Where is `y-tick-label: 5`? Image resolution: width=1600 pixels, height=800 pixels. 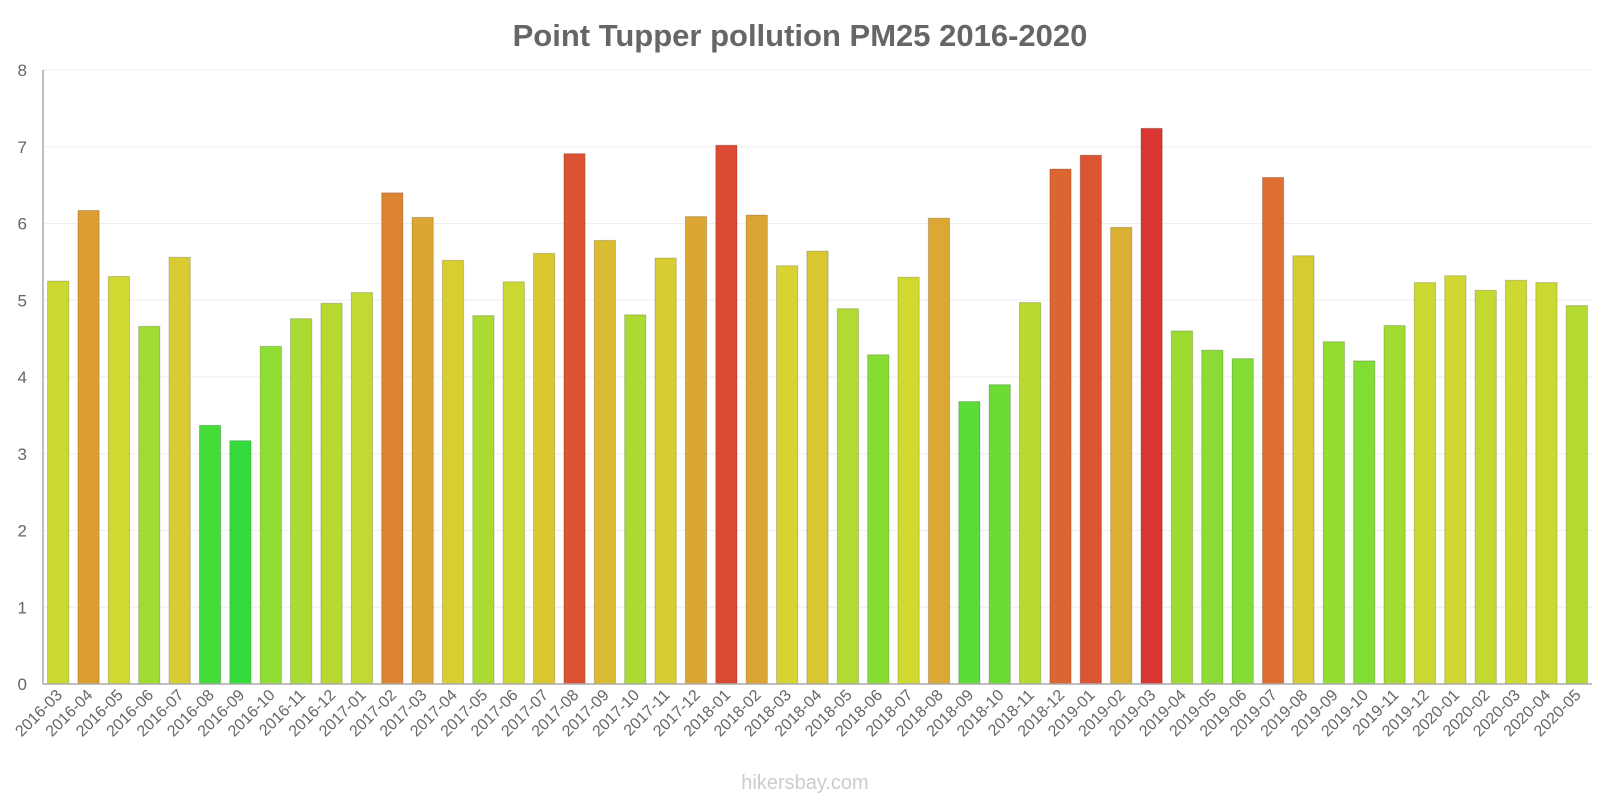
y-tick-label: 5 is located at coordinates (22, 300).